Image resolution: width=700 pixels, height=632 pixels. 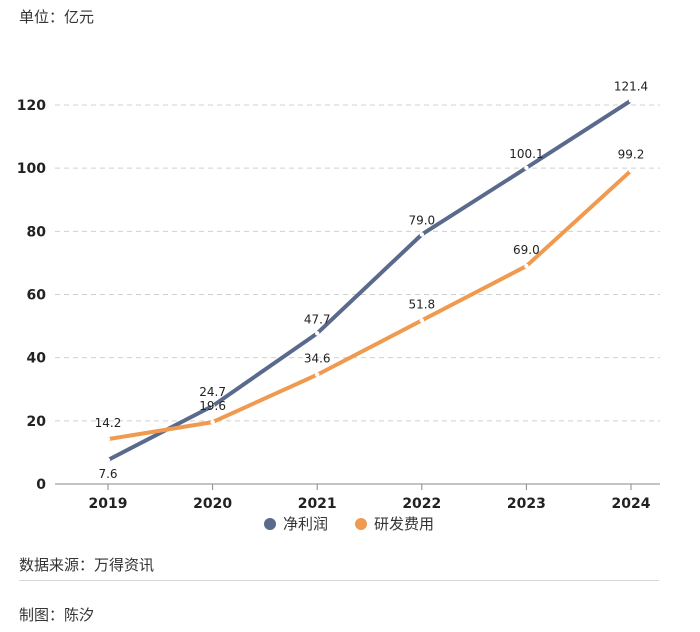 What do you see at coordinates (305, 524) in the screenshot?
I see `legend-label: 净利润` at bounding box center [305, 524].